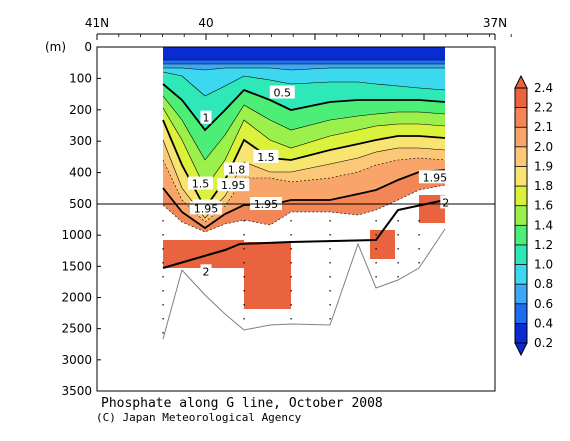  What do you see at coordinates (242, 403) in the screenshot?
I see `chart-title: Phosphate along G line, October 2008` at bounding box center [242, 403].